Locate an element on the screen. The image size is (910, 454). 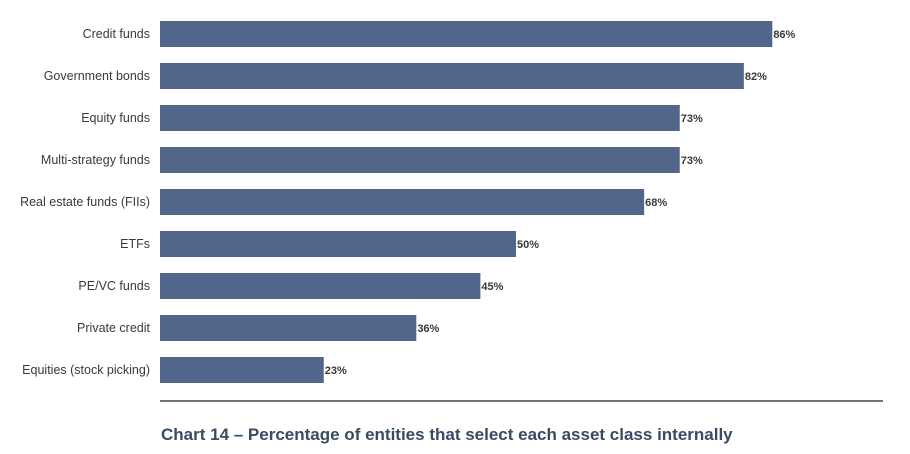
value-label: 36% is located at coordinates (428, 329).